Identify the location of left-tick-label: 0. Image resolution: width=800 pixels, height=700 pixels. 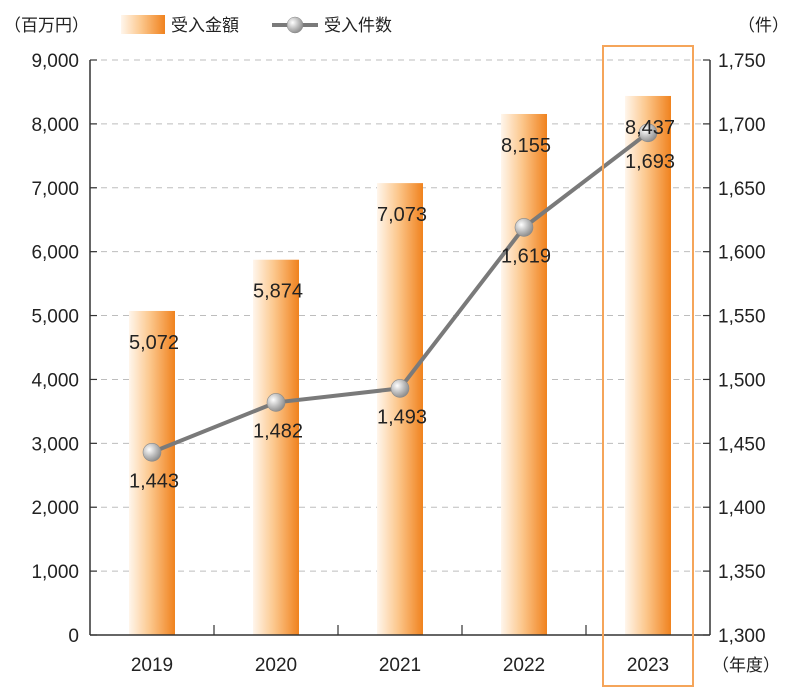
(73, 636).